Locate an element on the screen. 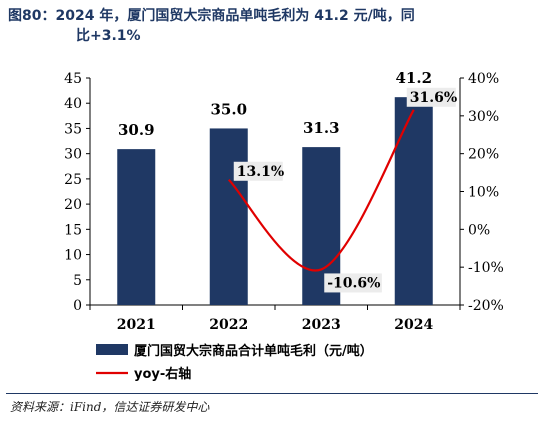 This screenshot has width=543, height=421. bar-value-label: 30.9 is located at coordinates (136, 130).